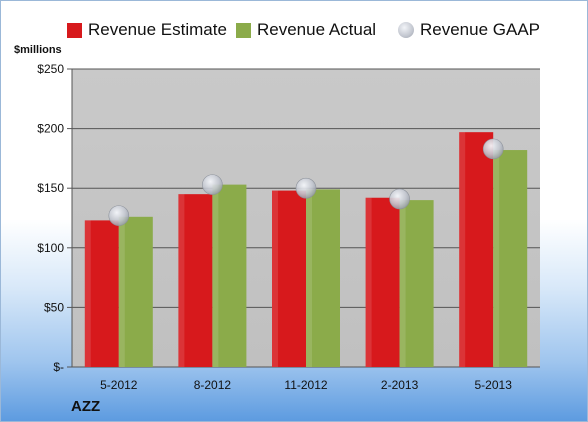  I want to click on y-tick-label: $150, so click(50, 188).